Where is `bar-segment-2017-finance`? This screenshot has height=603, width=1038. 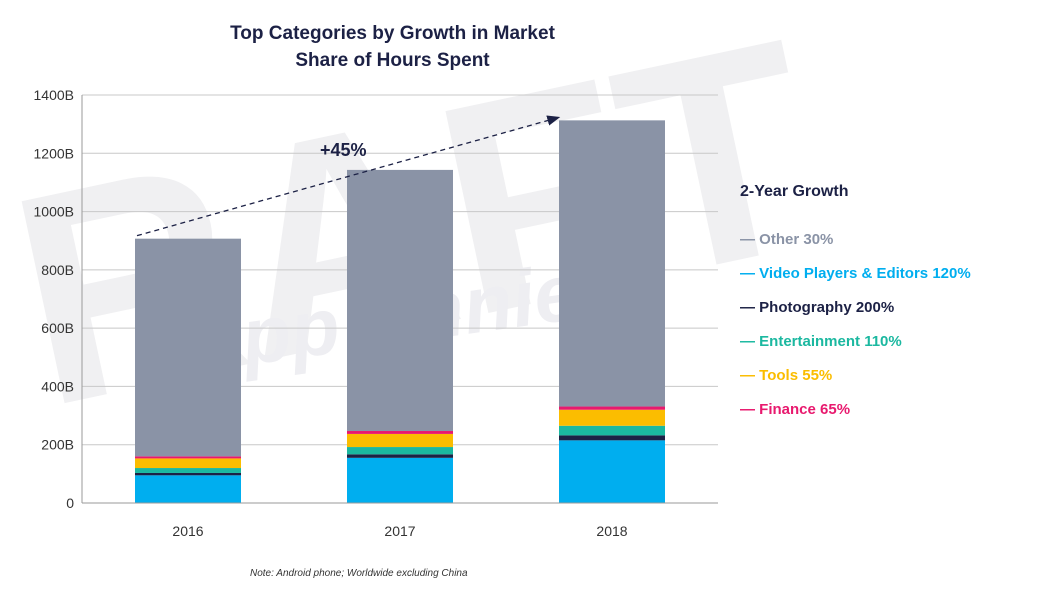 bar-segment-2017-finance is located at coordinates (400, 432).